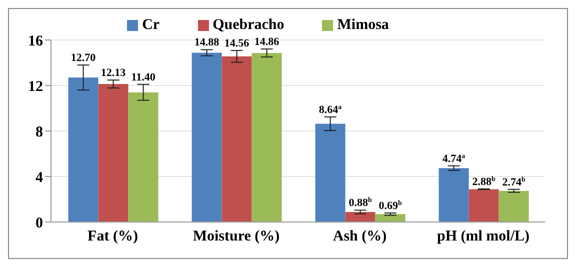 This screenshot has width=576, height=267. Describe the element at coordinates (514, 181) in the screenshot. I see `data-label: 2.74$^{b}$` at that location.